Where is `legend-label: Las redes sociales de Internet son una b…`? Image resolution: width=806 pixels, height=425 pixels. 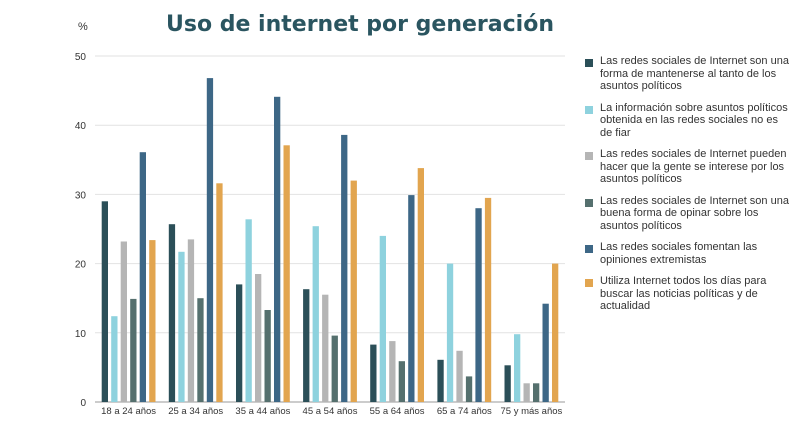 legend-label: Las redes sociales de Internet son una b… is located at coordinates (694, 213).